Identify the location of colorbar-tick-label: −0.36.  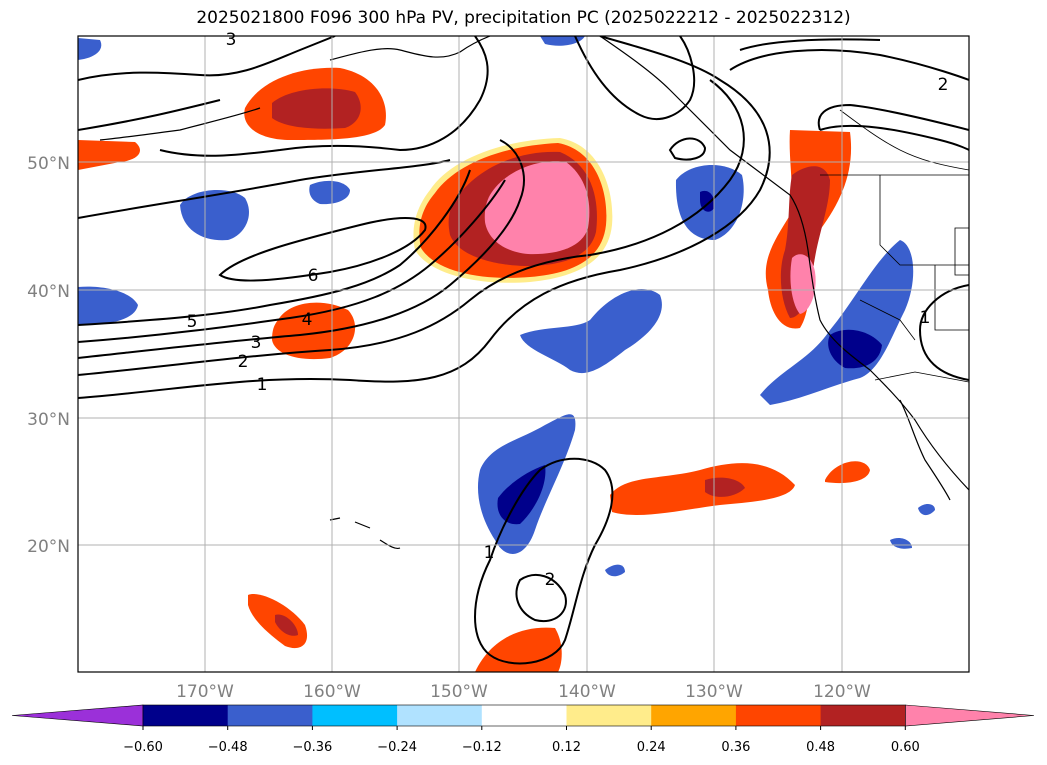
(312, 747).